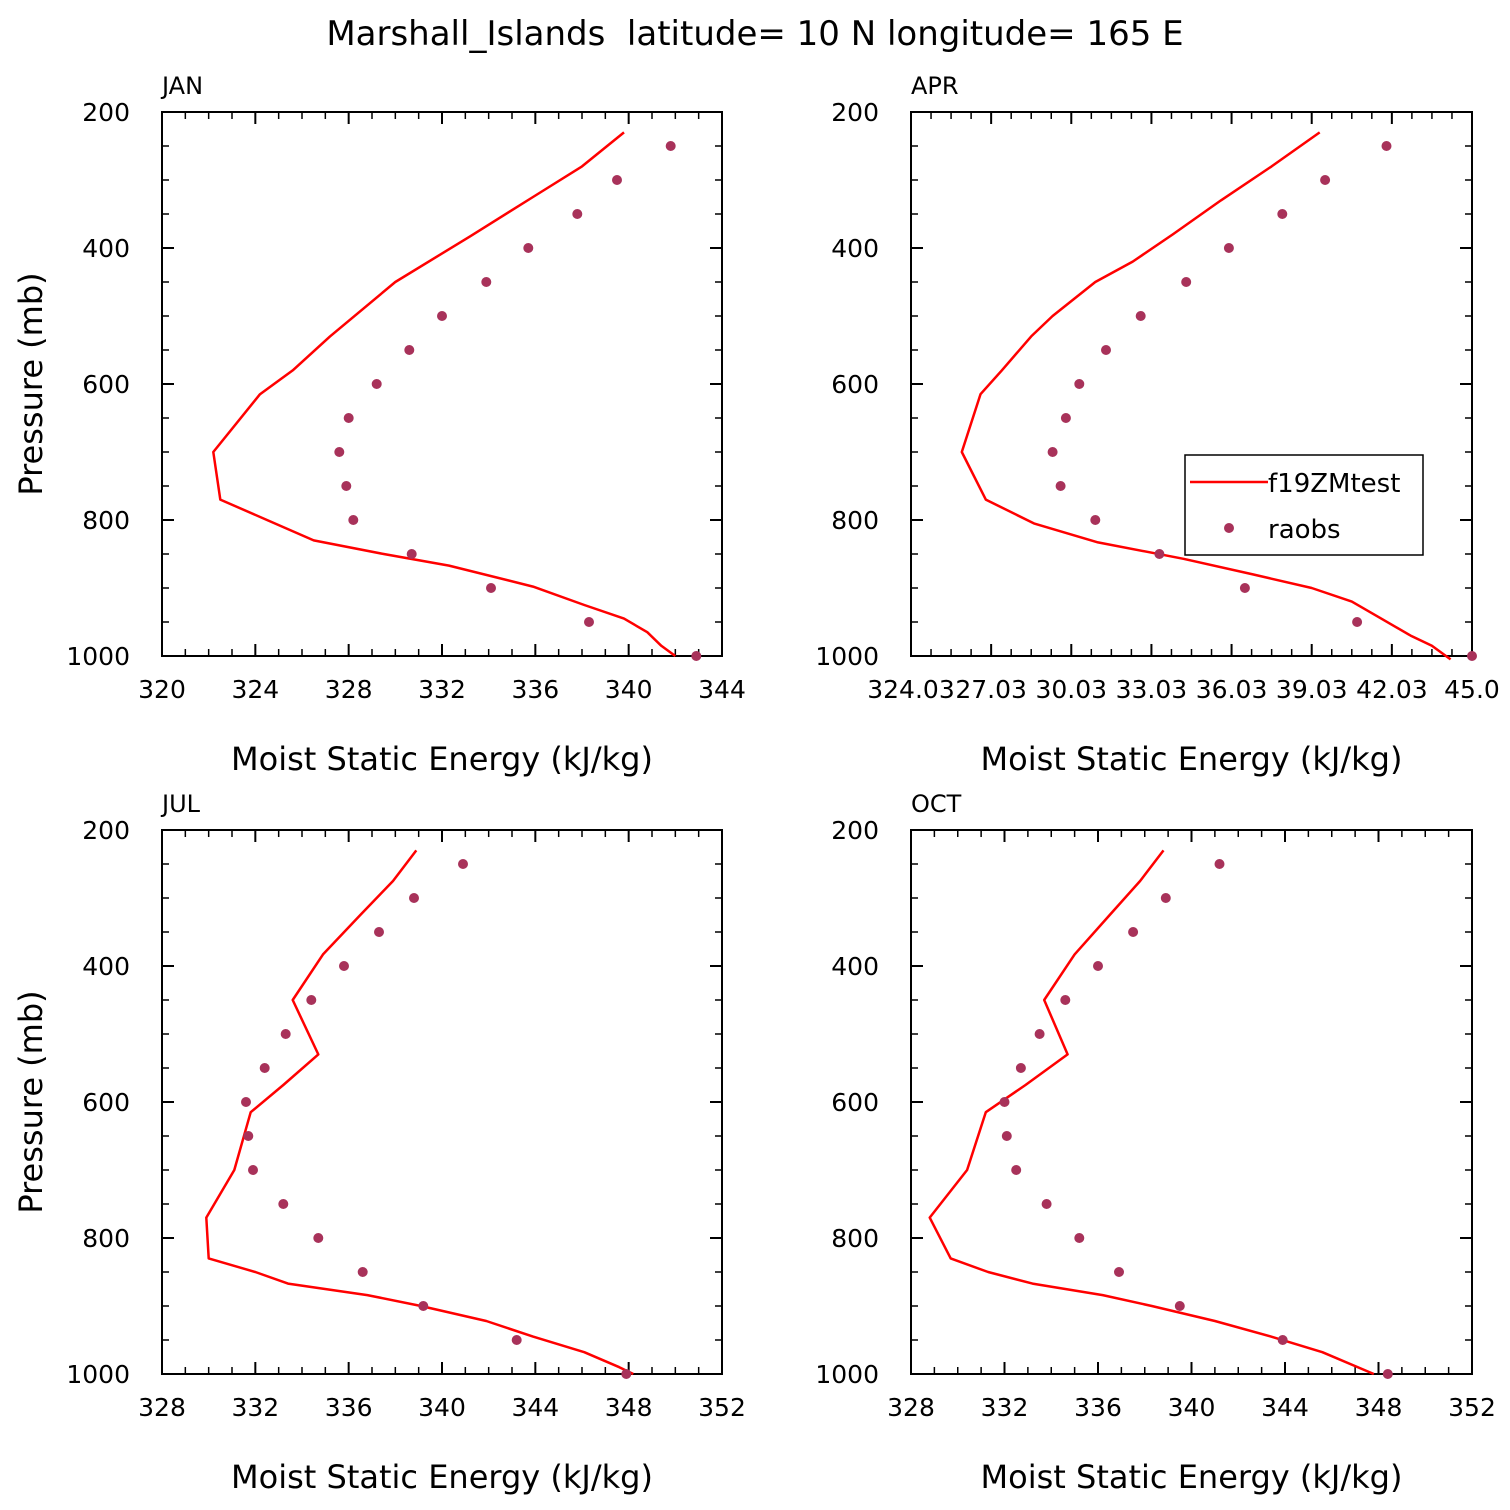 This screenshot has width=1510, height=1510. What do you see at coordinates (935, 86) in the screenshot?
I see `panel-label: APR` at bounding box center [935, 86].